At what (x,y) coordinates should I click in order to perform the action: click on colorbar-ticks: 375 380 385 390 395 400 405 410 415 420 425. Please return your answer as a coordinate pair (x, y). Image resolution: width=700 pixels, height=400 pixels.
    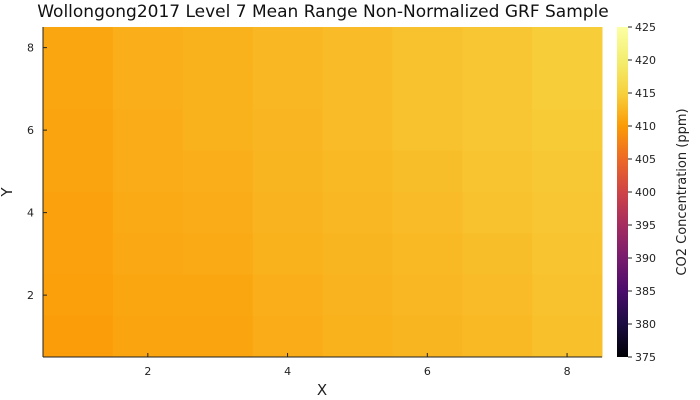
    Looking at the image, I should click on (642, 192).